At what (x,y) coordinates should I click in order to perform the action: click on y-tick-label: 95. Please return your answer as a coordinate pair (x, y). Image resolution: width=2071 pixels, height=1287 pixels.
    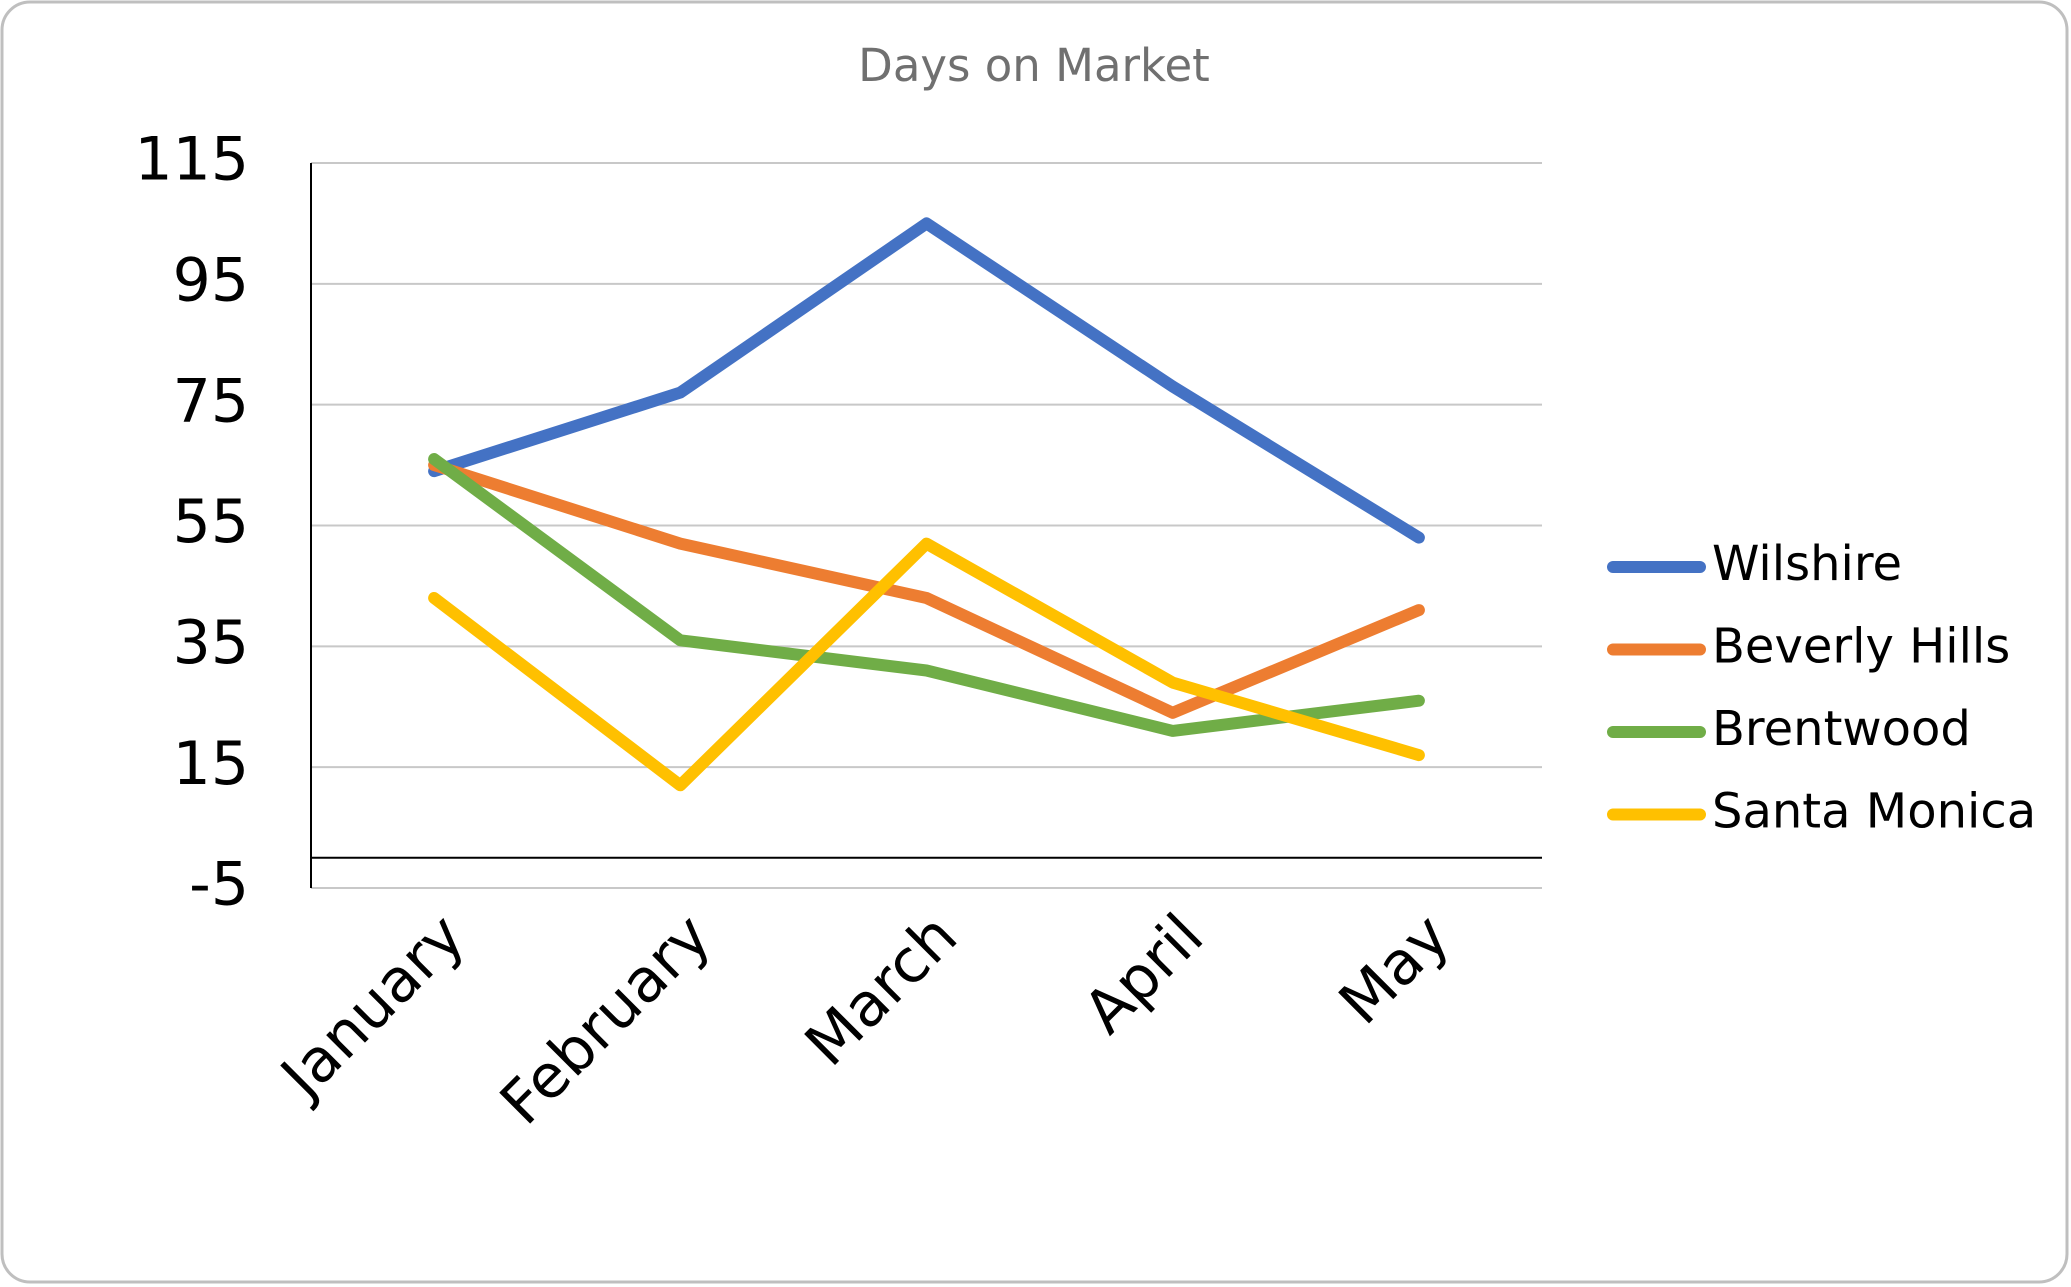
    Looking at the image, I should click on (211, 280).